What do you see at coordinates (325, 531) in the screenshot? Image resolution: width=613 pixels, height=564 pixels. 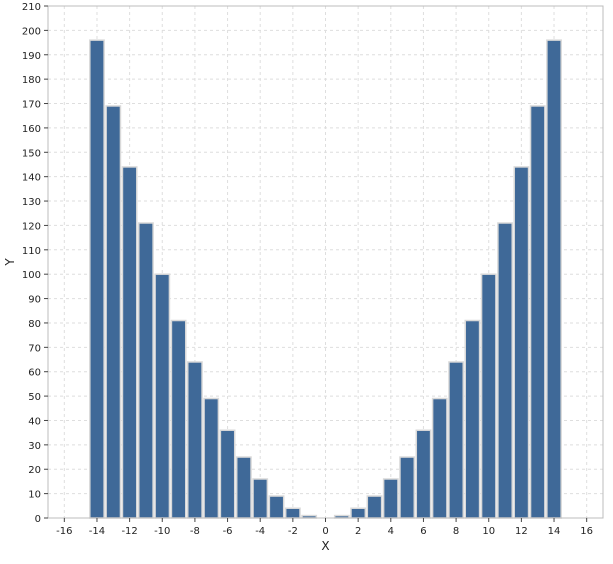 I see `x-tick-label: 0` at bounding box center [325, 531].